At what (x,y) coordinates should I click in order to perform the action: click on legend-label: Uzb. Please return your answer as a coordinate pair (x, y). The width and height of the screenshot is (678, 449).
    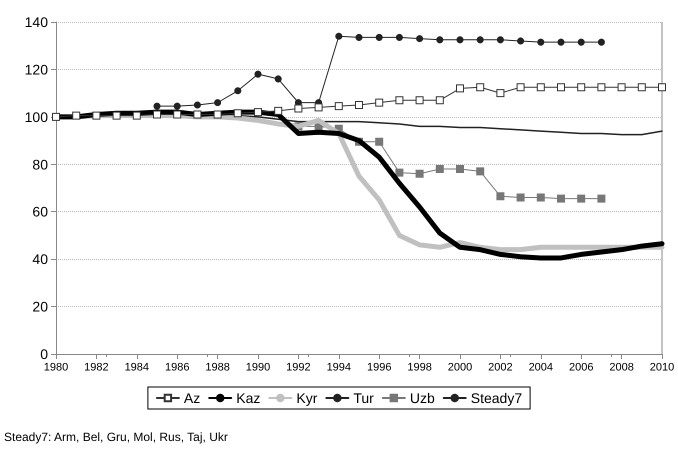
    Looking at the image, I should click on (422, 398).